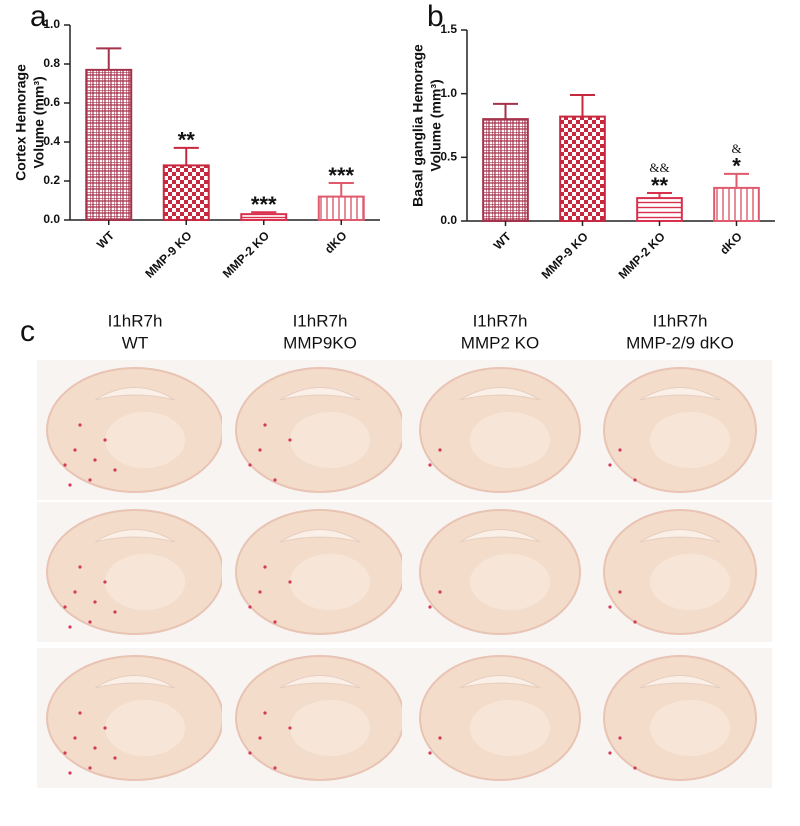  Describe the element at coordinates (27, 331) in the screenshot. I see `panel-label: c` at that location.